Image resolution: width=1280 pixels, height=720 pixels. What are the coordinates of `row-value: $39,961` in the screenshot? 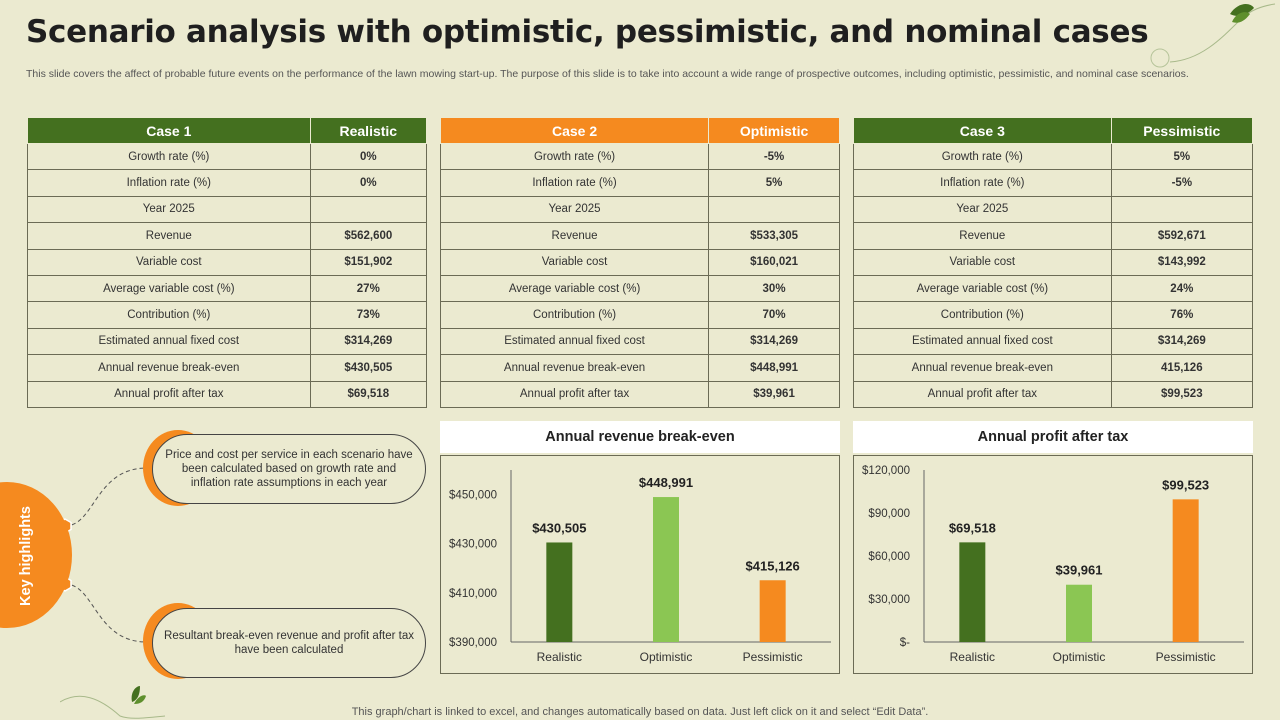 It's located at (774, 394).